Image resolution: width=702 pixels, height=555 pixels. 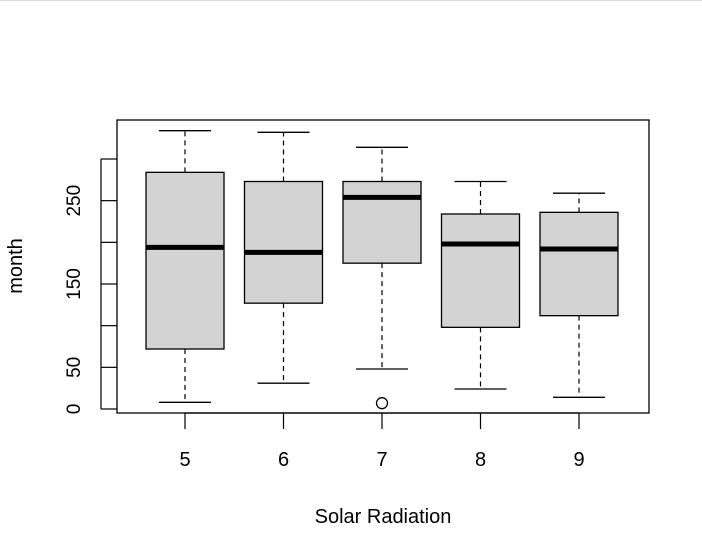 What do you see at coordinates (381, 460) in the screenshot?
I see `x-tick-label-7: 7` at bounding box center [381, 460].